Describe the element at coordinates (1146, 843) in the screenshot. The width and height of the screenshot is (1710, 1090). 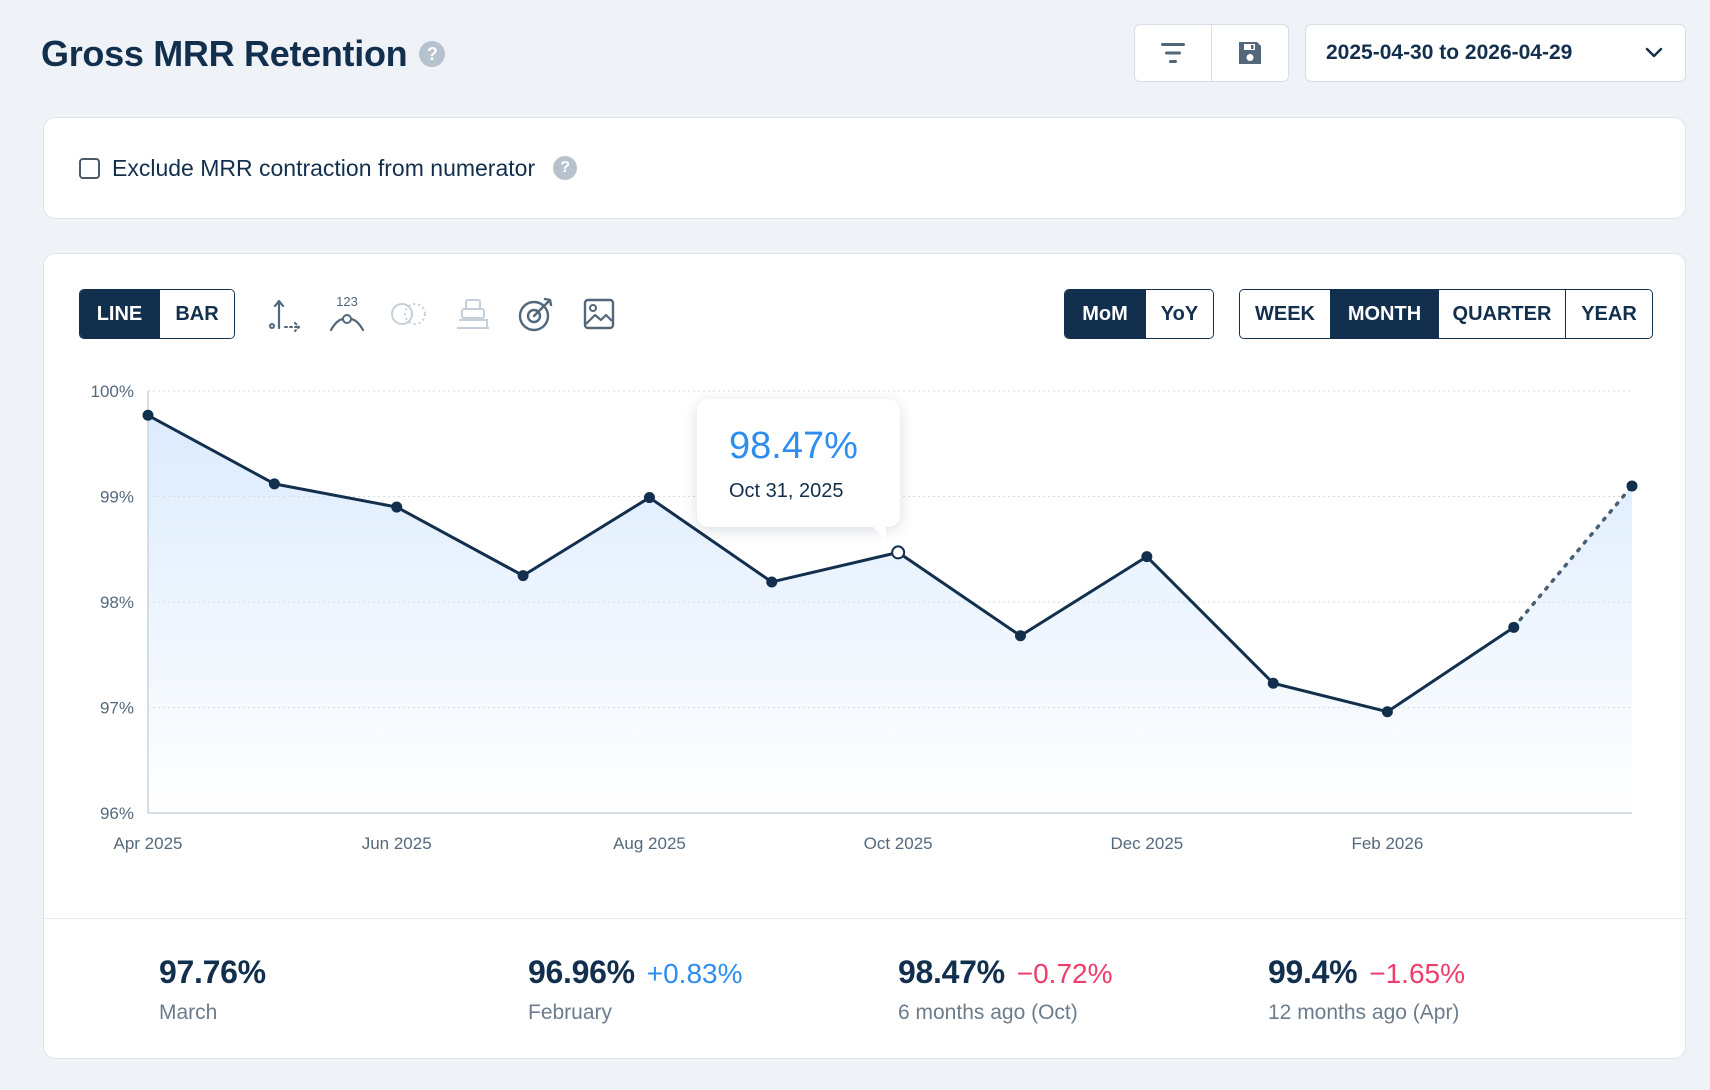
I see `x-tick-label: Dec 2025` at that location.